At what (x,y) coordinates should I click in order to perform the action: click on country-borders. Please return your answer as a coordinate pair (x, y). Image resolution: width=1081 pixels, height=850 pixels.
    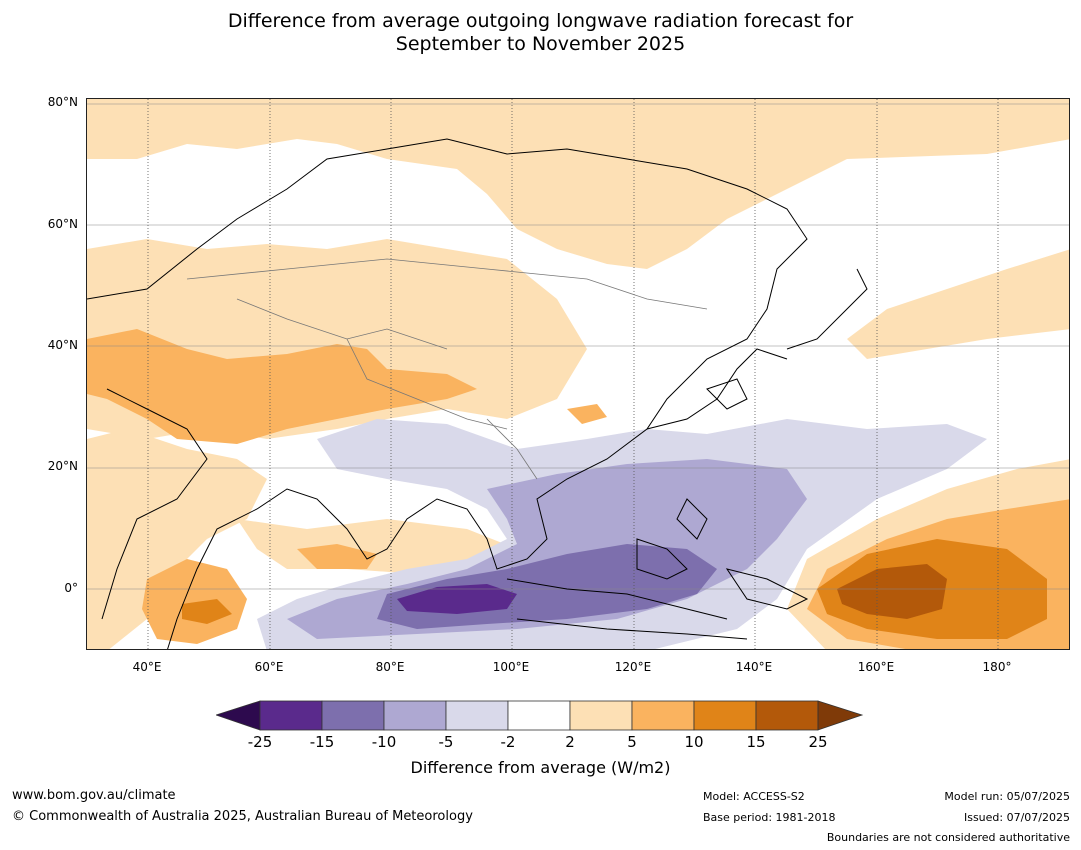
    Looking at the image, I should click on (447, 369).